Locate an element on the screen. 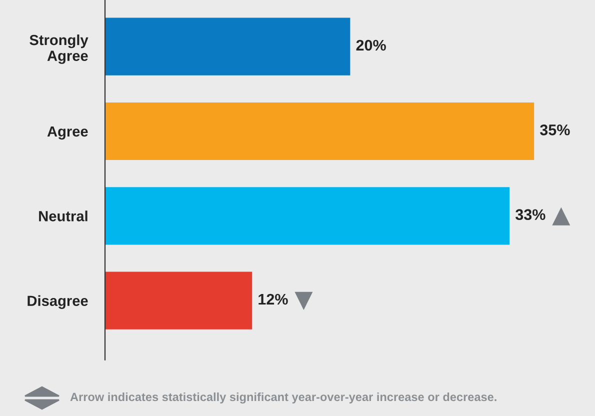 Image resolution: width=595 pixels, height=416 pixels. data-label: 12% is located at coordinates (273, 299).